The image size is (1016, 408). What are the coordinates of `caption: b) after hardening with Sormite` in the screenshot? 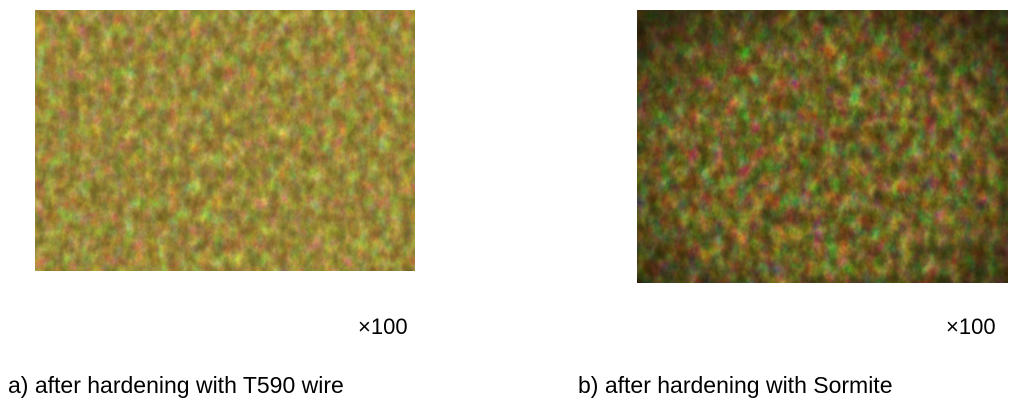 It's located at (735, 385).